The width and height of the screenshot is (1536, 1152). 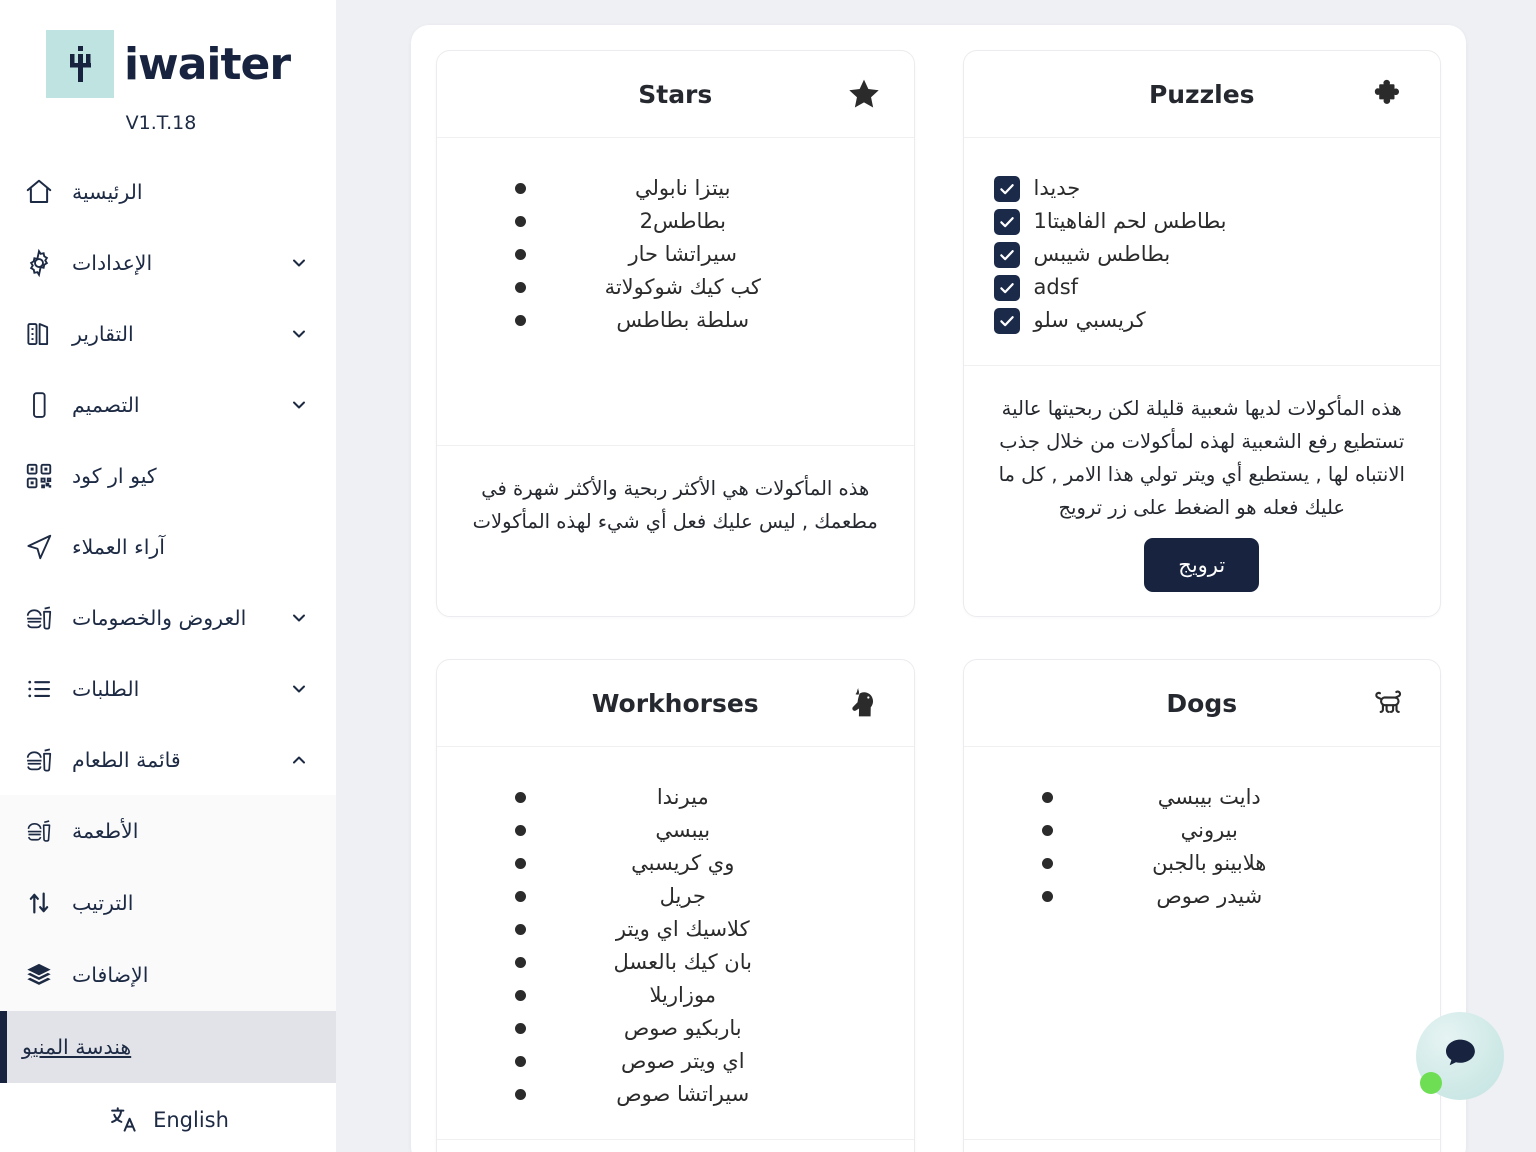 What do you see at coordinates (168, 975) in the screenshot?
I see `sidebar-subitem-addons: الإضافات` at bounding box center [168, 975].